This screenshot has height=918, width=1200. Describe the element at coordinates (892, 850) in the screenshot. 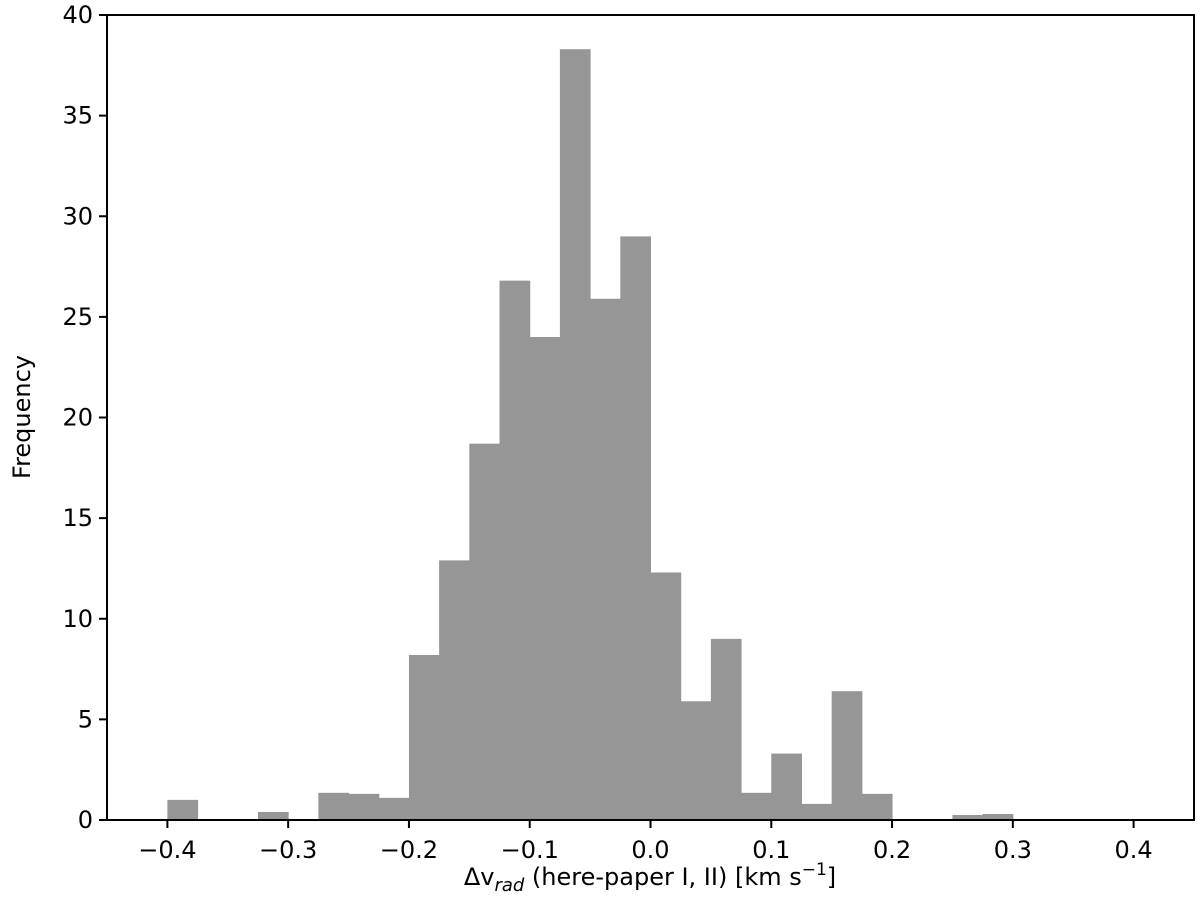

I see `x-tick-label: 0.2` at that location.